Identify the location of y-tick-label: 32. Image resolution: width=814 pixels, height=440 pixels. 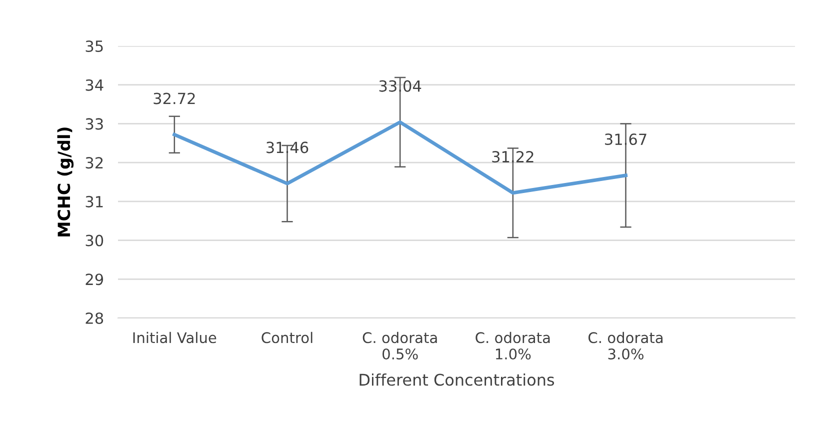
(94, 163).